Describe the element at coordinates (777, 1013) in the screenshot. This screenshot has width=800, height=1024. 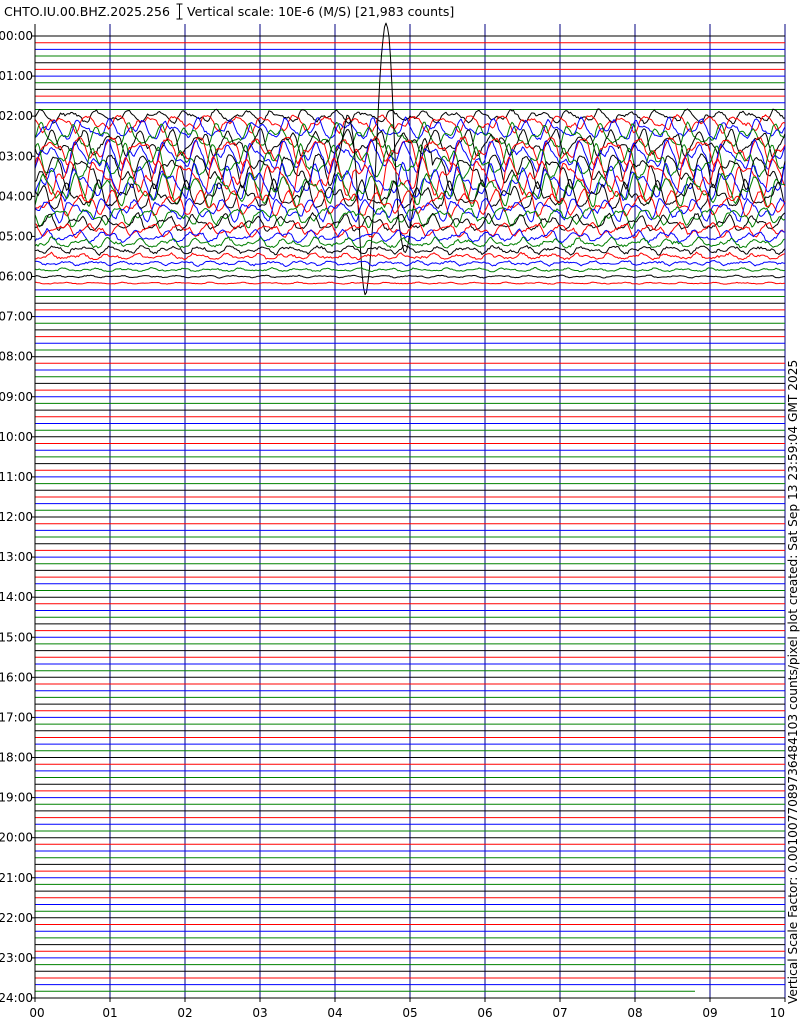
I see `minute-tick-label: 10` at that location.